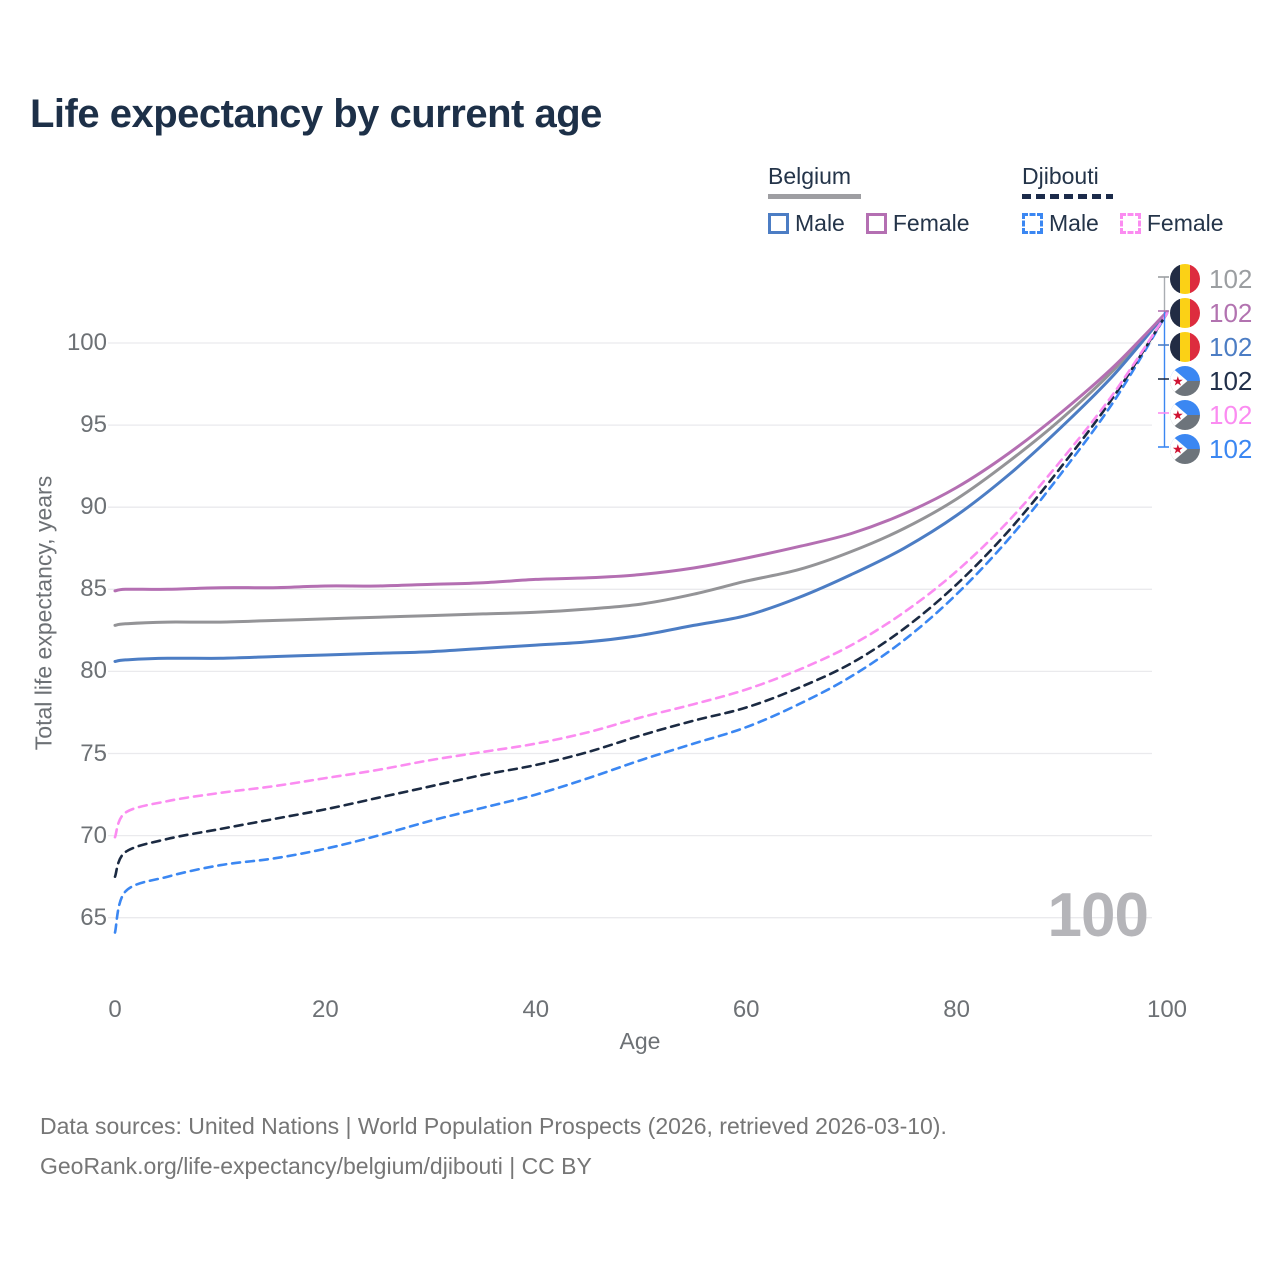 The image size is (1280, 1280). What do you see at coordinates (115, 1009) in the screenshot?
I see `x-tick-label-0: 0` at bounding box center [115, 1009].